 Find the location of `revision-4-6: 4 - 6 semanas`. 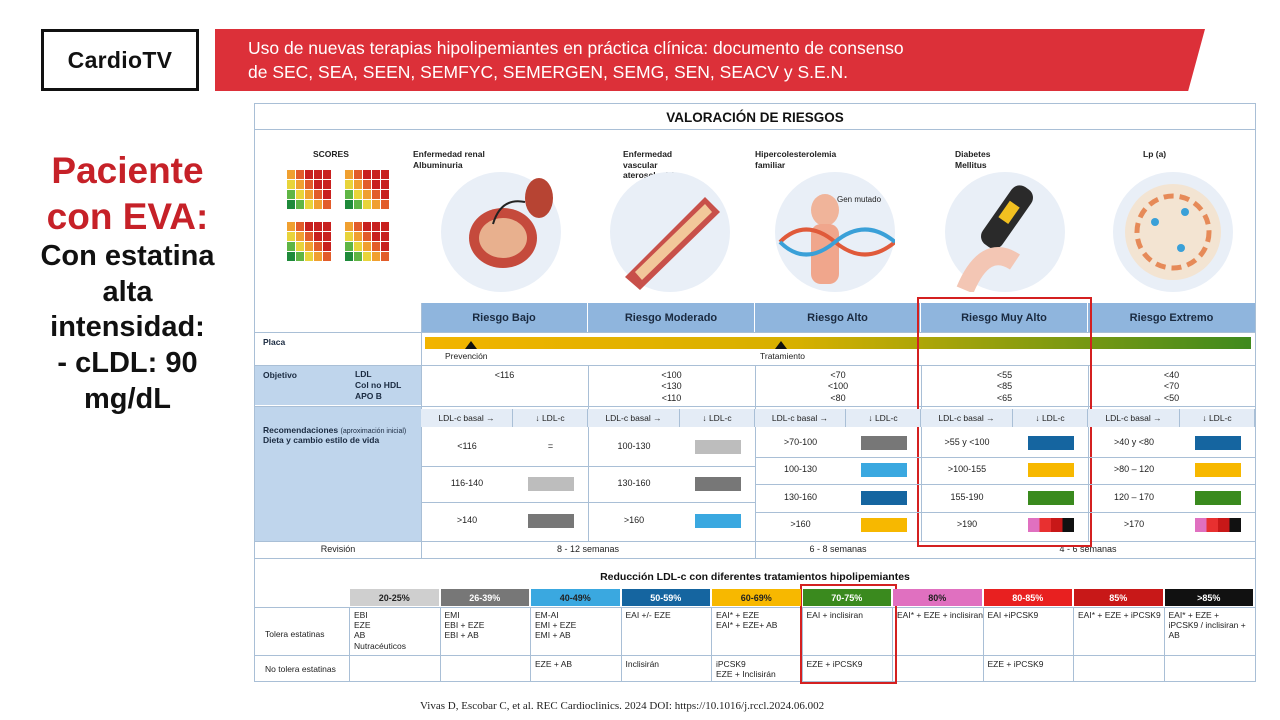

revision-4-6: 4 - 6 semanas is located at coordinates (1088, 549).